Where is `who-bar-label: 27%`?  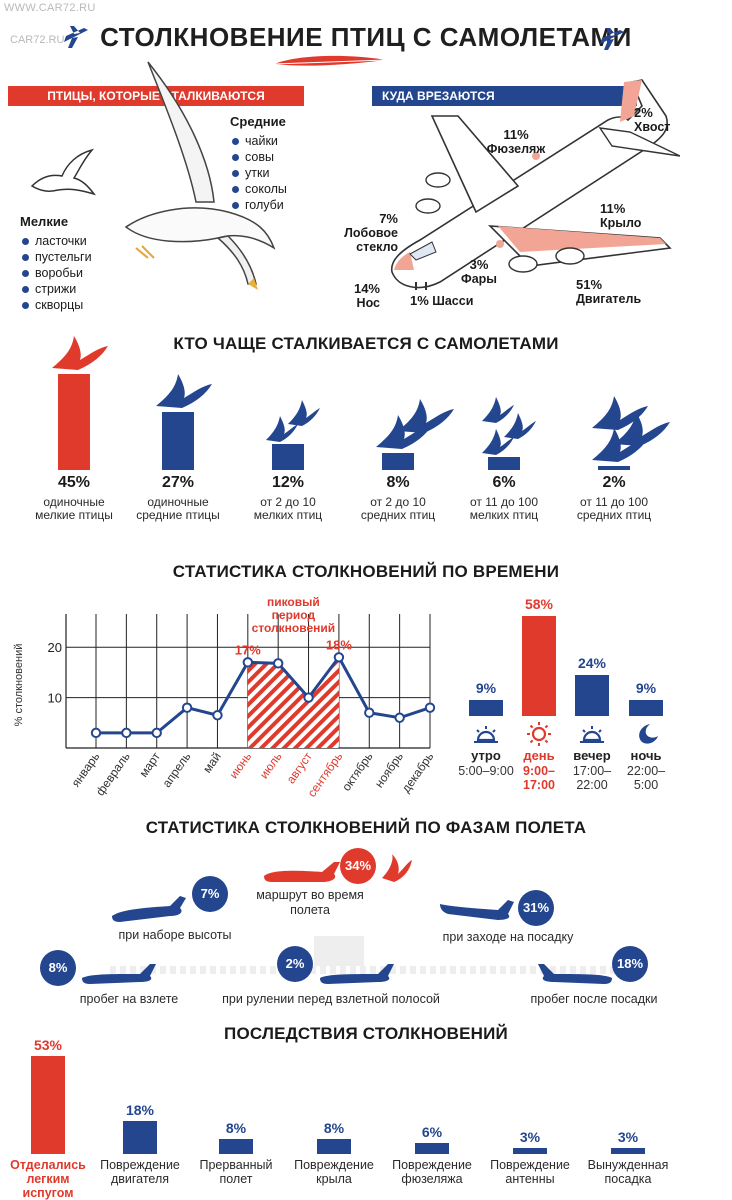
who-bar-label: 27% is located at coordinates (178, 482).